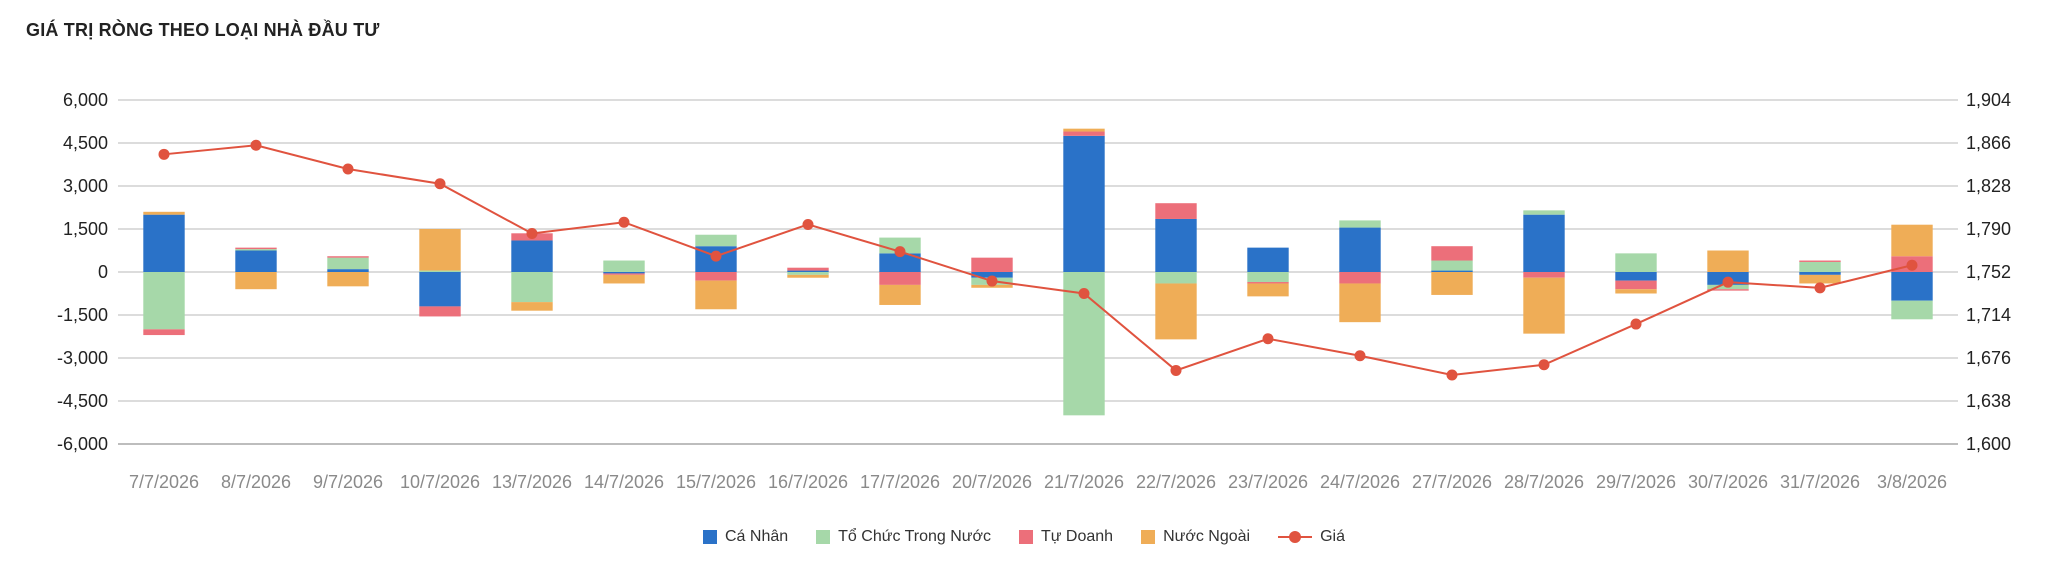 The image size is (2048, 580). What do you see at coordinates (203, 30) in the screenshot?
I see `chart-title: GIÁ TRỊ RÒNG THEO LOẠI NHÀ ĐẦU TƯ` at bounding box center [203, 30].